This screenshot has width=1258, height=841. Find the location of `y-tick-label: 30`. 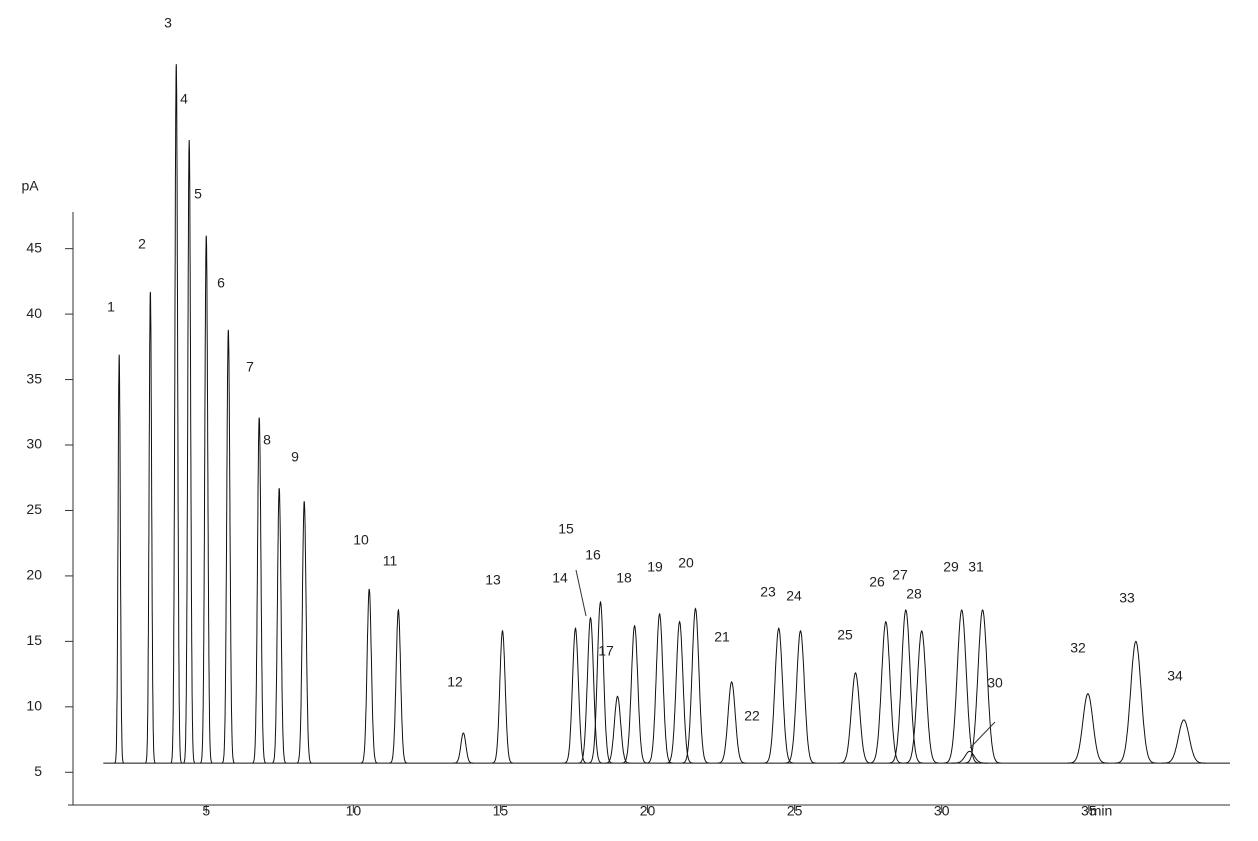

y-tick-label: 30 is located at coordinates (34, 444).